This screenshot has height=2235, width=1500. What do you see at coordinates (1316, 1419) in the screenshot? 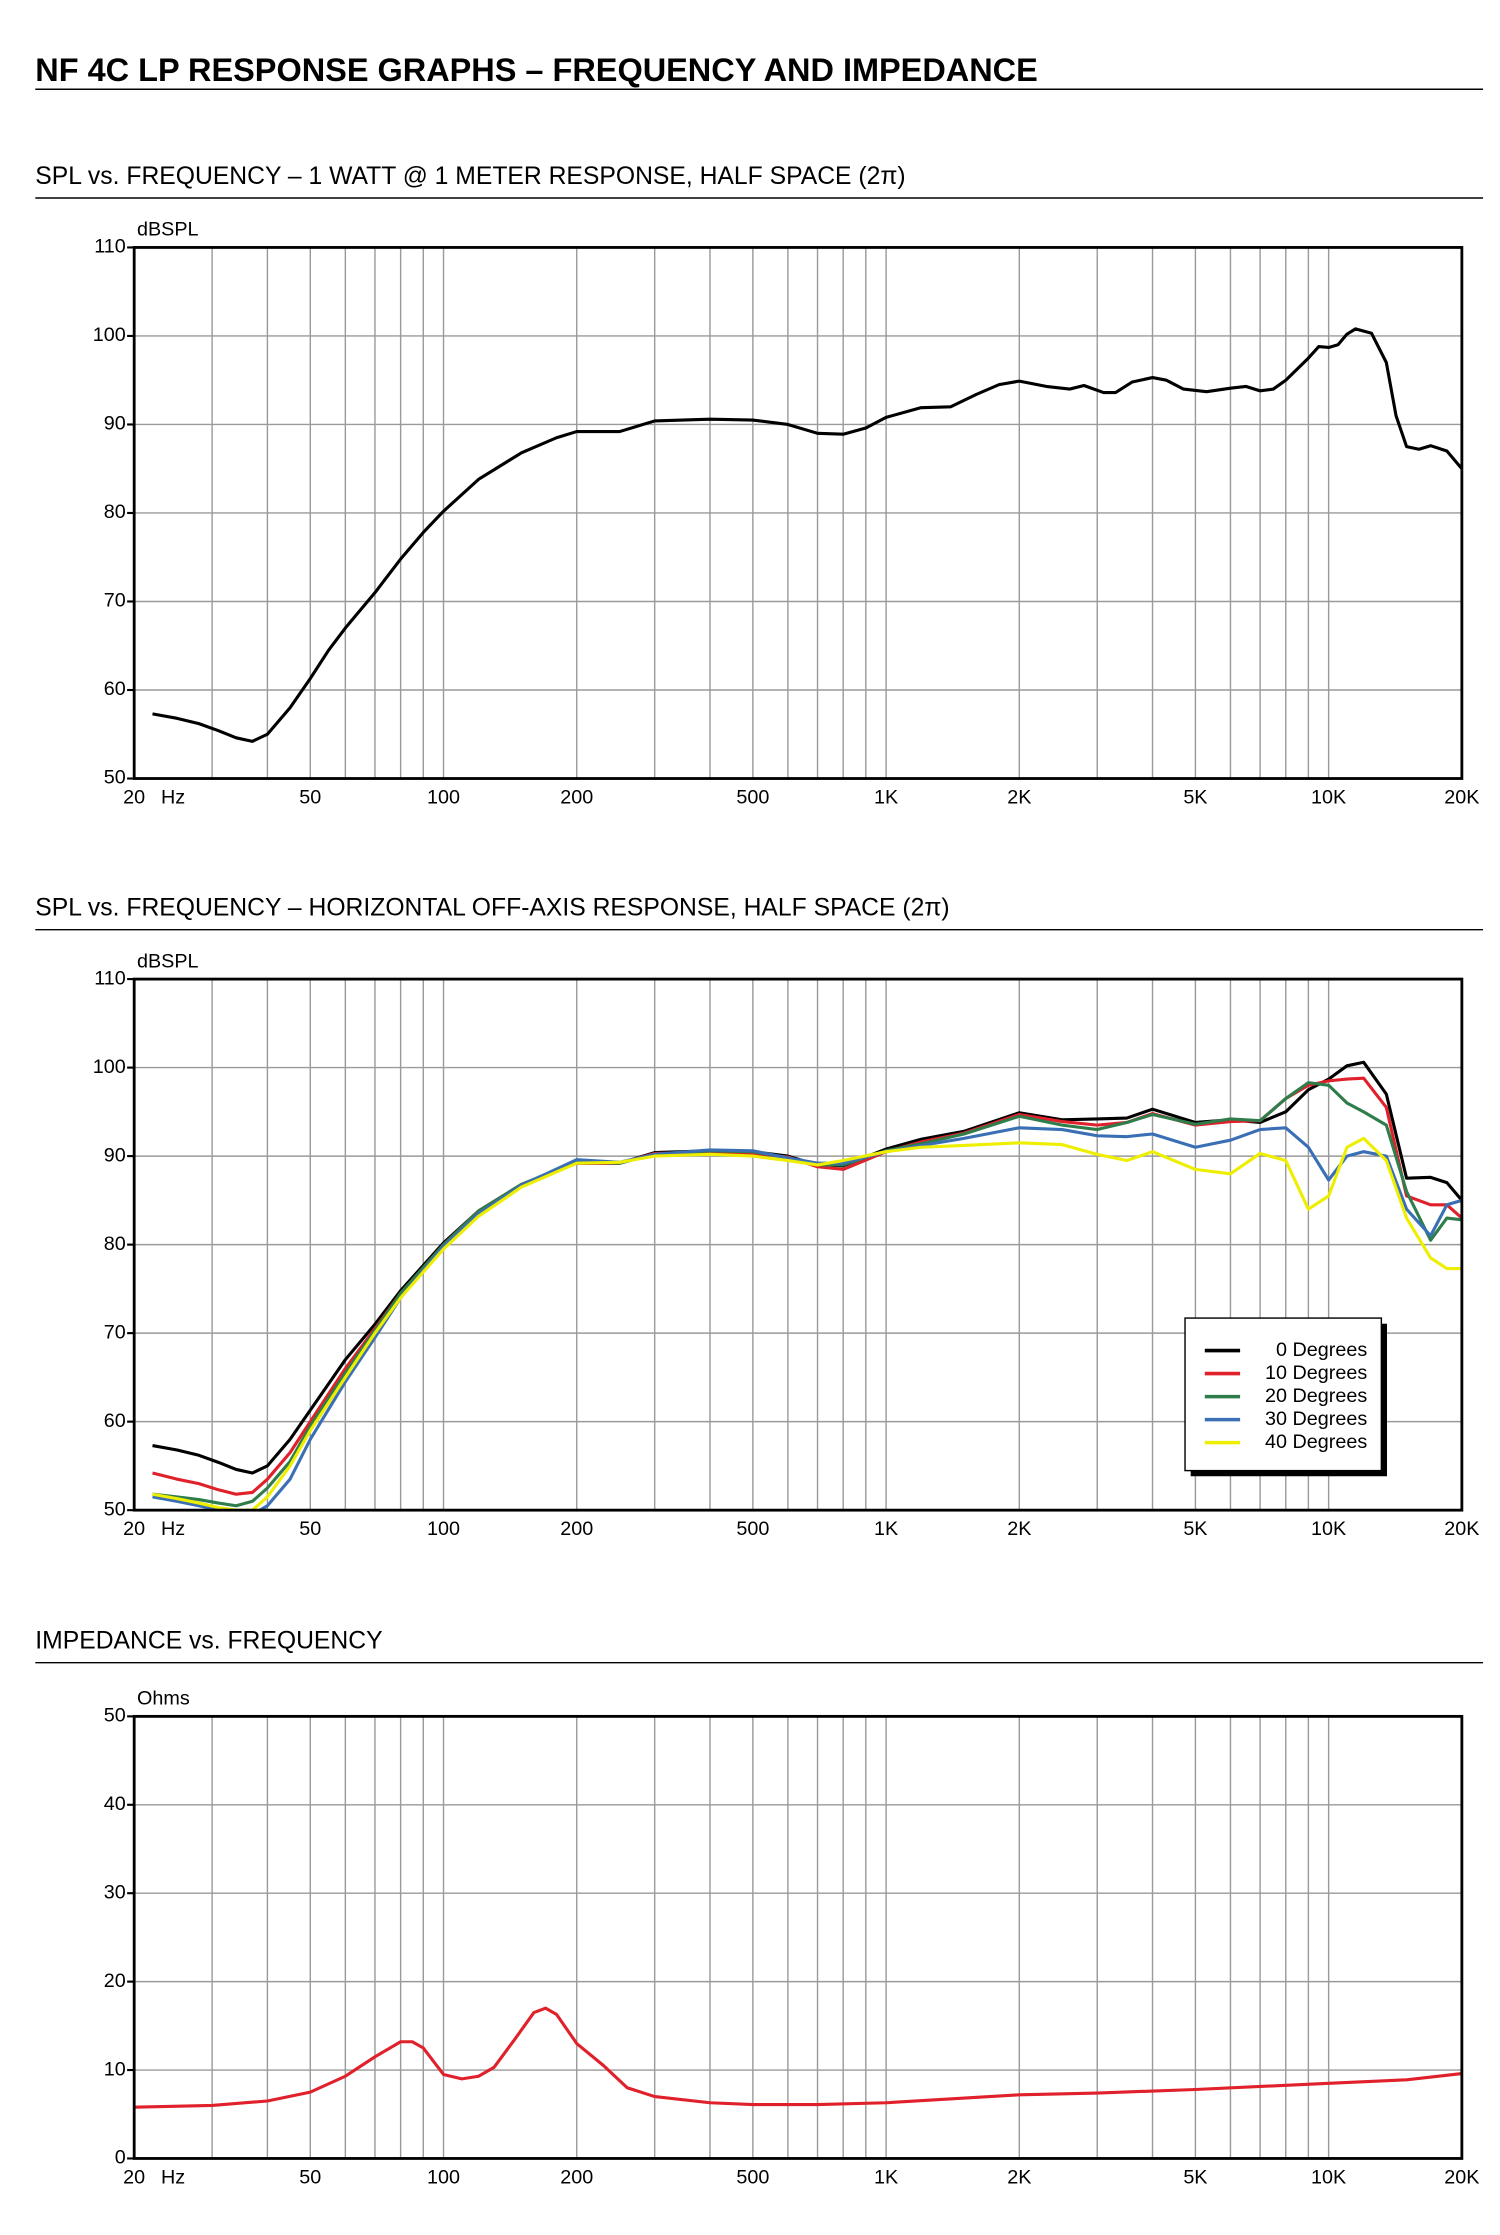
I see `legend-label: 30 Degrees` at bounding box center [1316, 1419].